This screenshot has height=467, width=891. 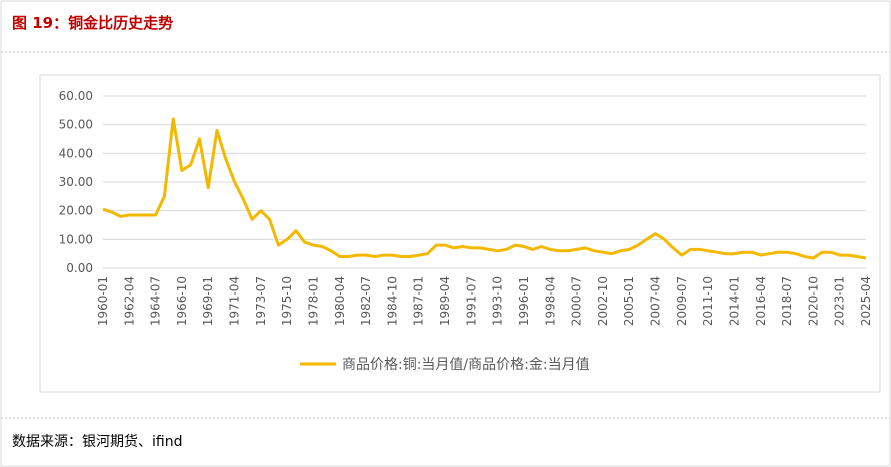 I want to click on source: 数据来源：银河期货、ifind, so click(x=97, y=441).